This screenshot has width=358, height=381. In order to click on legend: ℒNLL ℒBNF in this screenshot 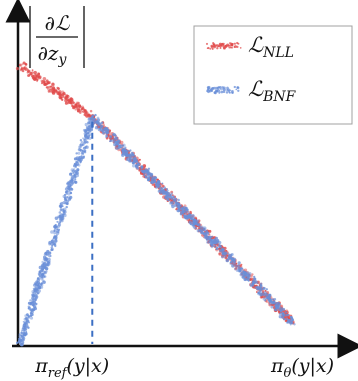, I will do `click(273, 75)`.